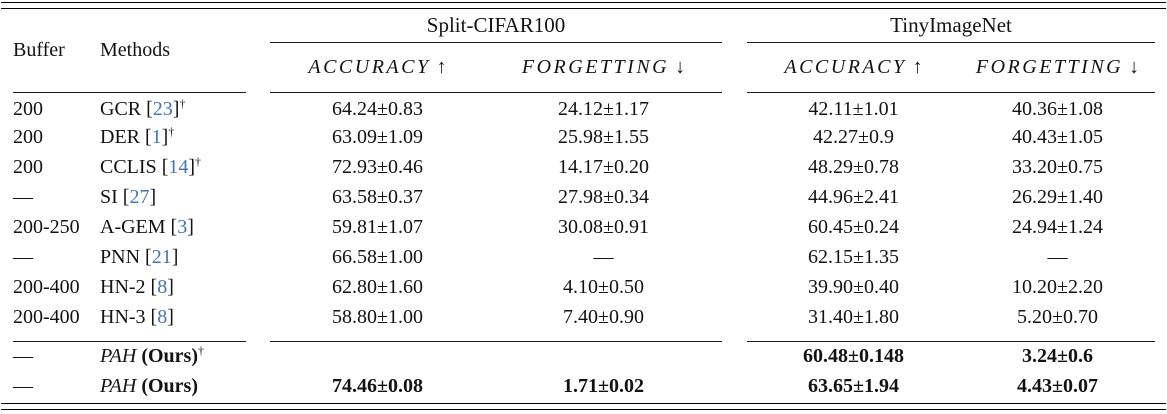 Image resolution: width=1167 pixels, height=414 pixels. I want to click on citation-link: 3, so click(182, 227).